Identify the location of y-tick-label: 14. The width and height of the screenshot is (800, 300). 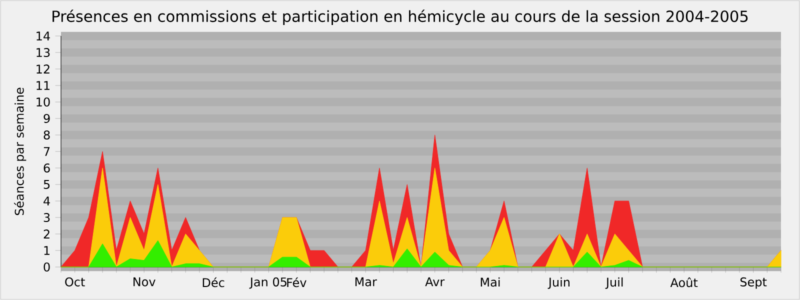
(43, 36).